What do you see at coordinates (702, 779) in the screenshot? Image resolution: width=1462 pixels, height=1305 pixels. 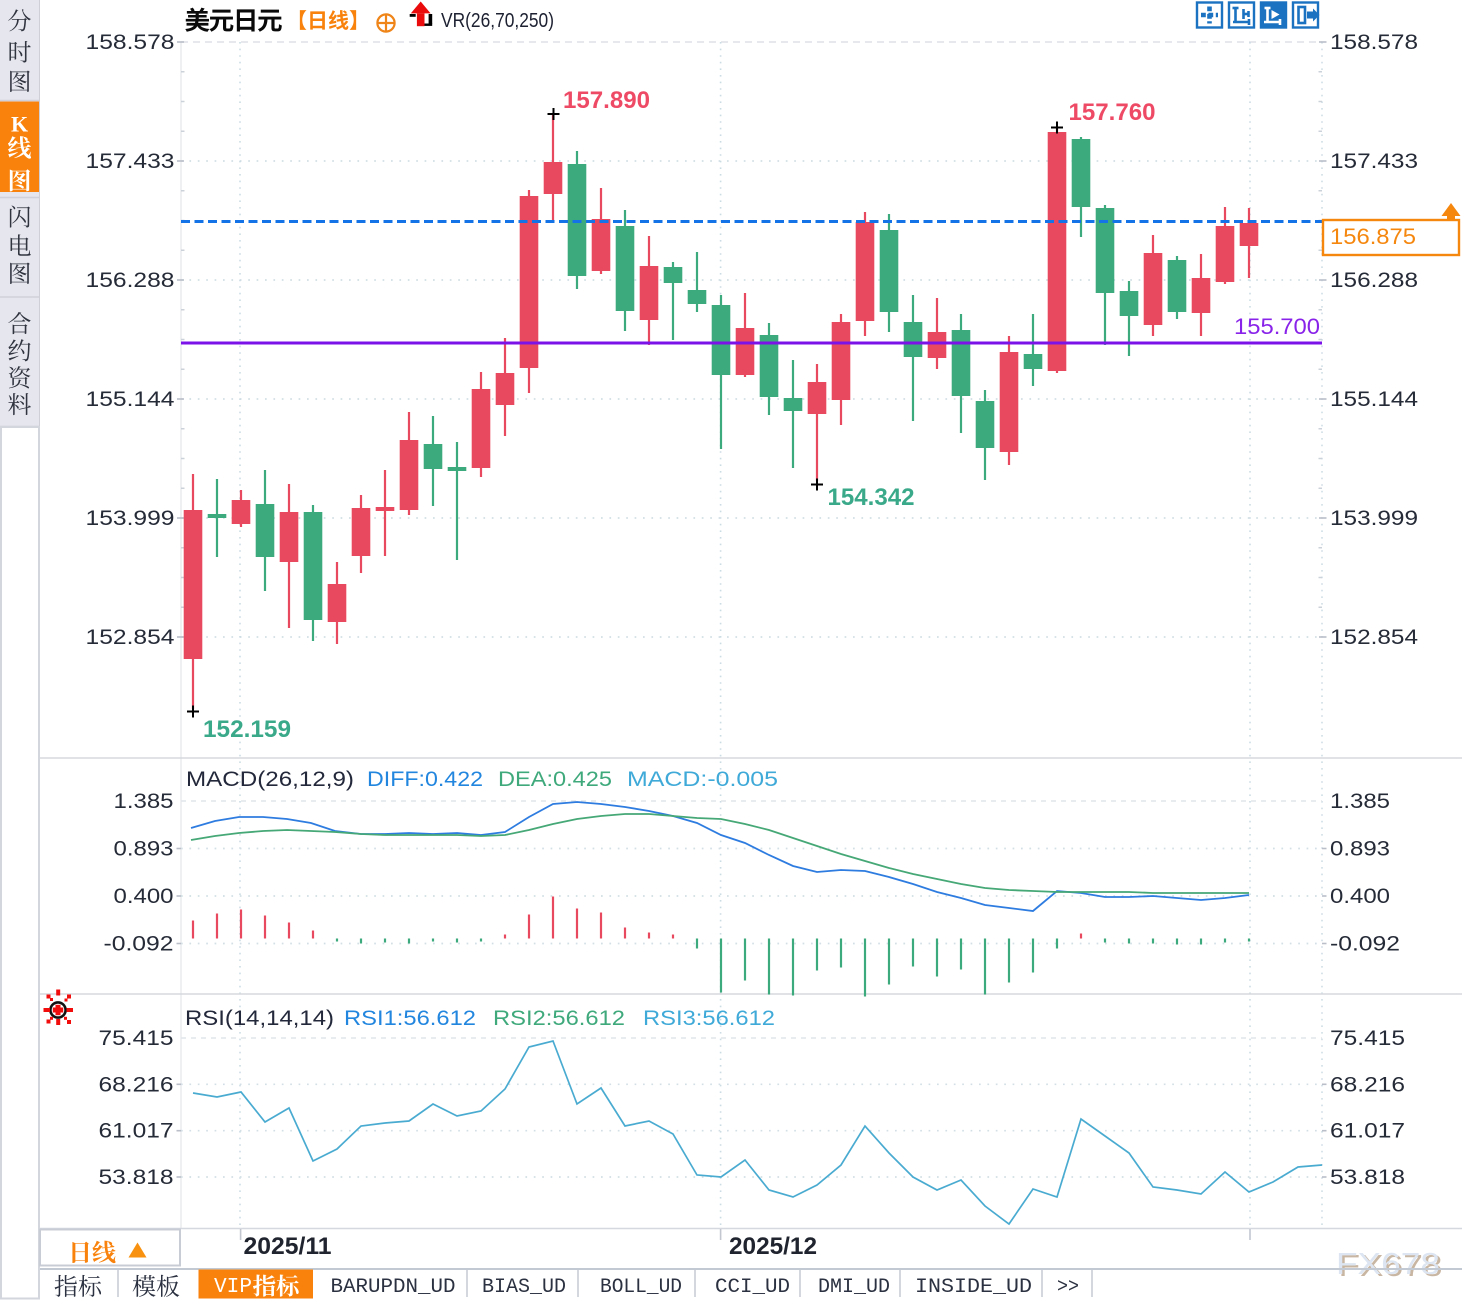 I see `svg-text: MACD:-0.005` at bounding box center [702, 779].